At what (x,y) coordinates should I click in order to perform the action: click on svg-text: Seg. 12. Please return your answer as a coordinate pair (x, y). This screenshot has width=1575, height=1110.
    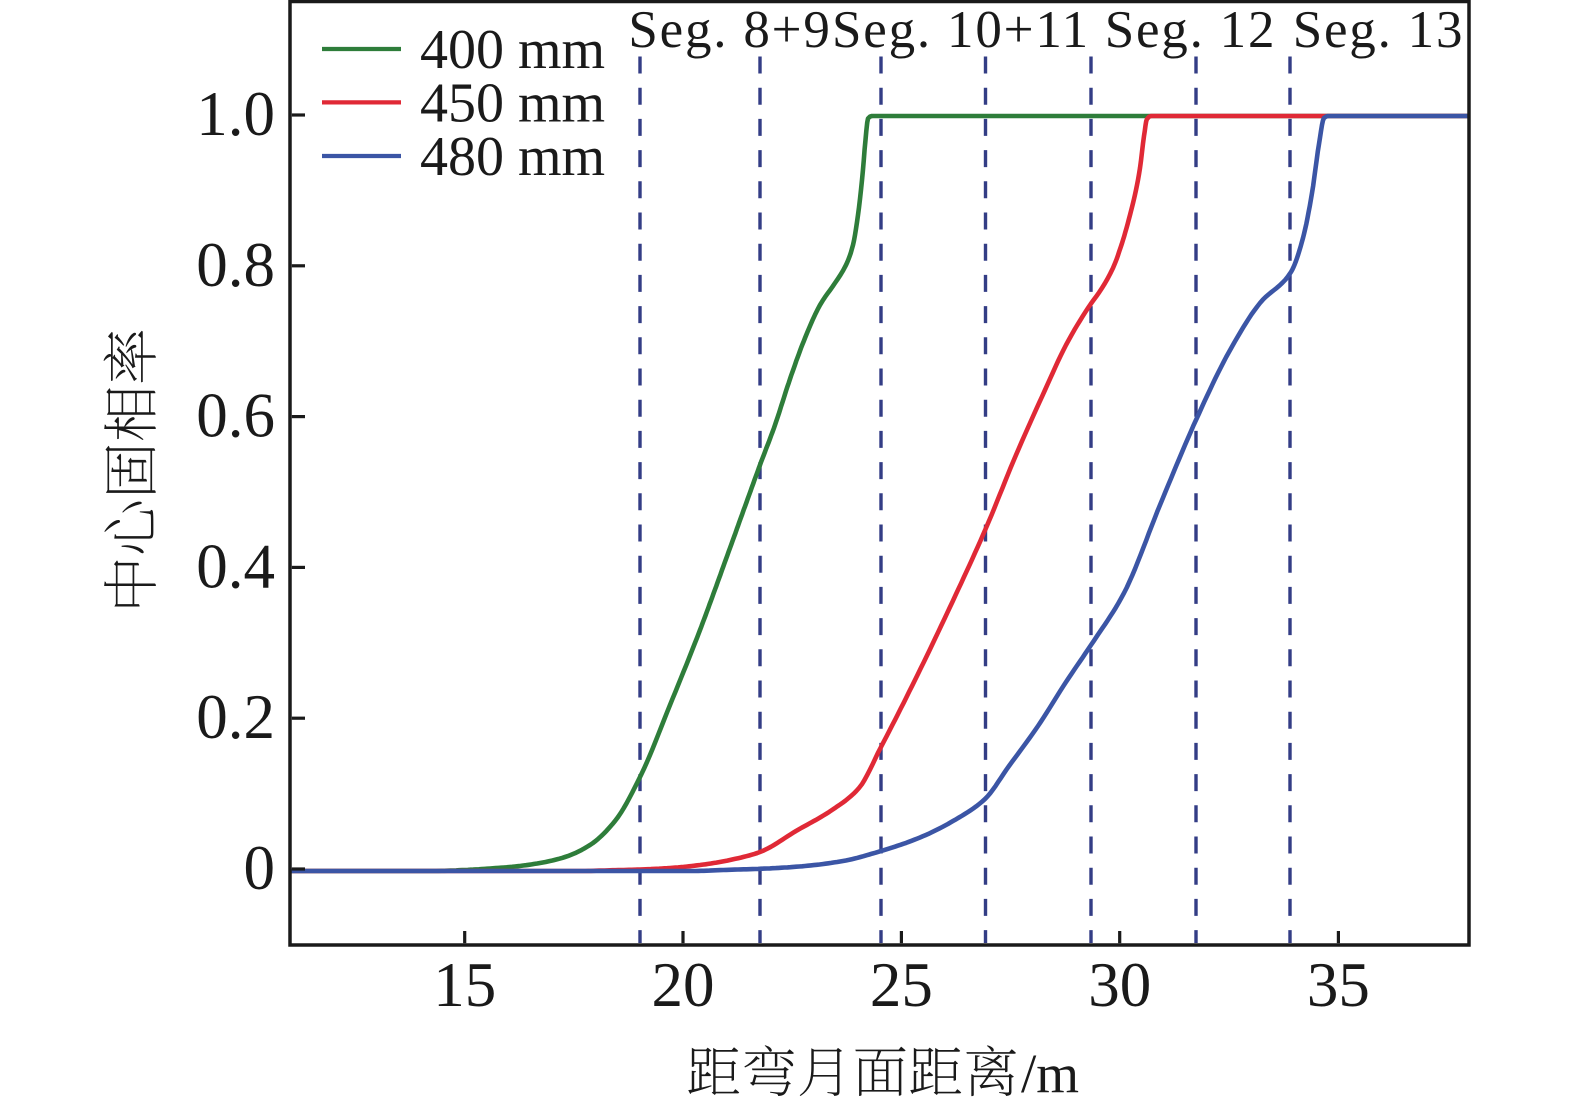
    Looking at the image, I should click on (1191, 30).